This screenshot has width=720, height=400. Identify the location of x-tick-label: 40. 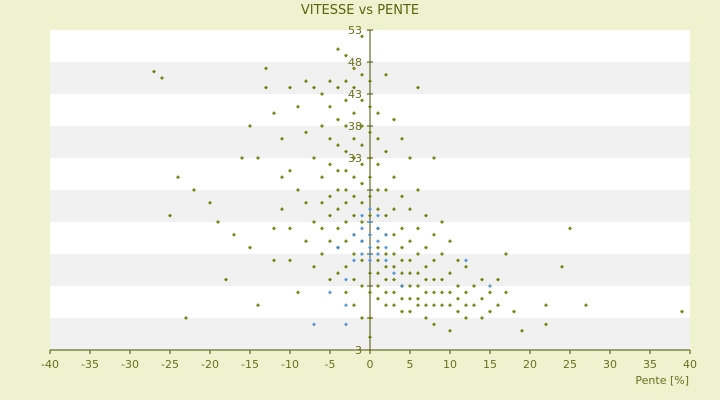
(690, 364).